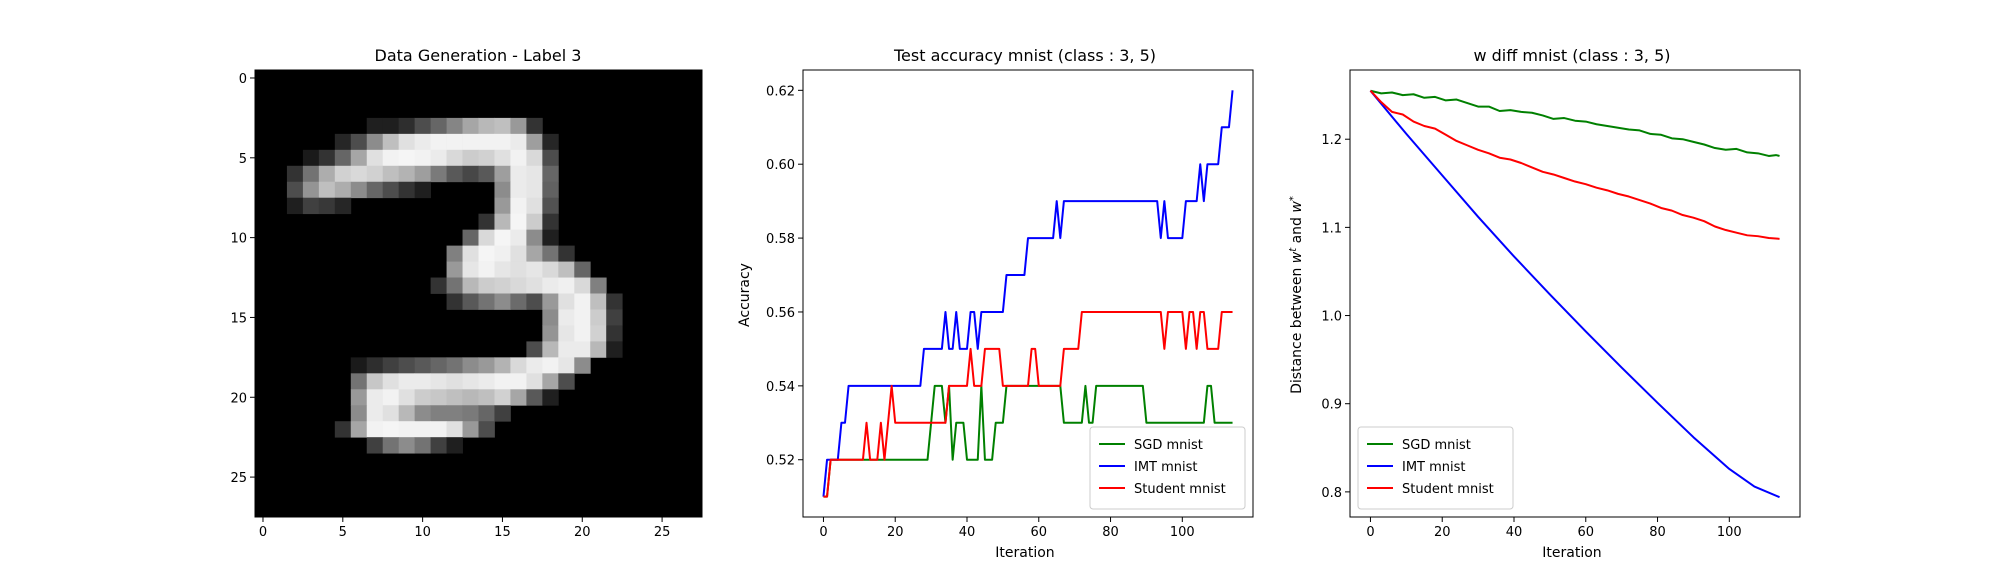 This screenshot has width=2000, height=580. Describe the element at coordinates (1729, 532) in the screenshot. I see `x-tick-label: 100` at that location.